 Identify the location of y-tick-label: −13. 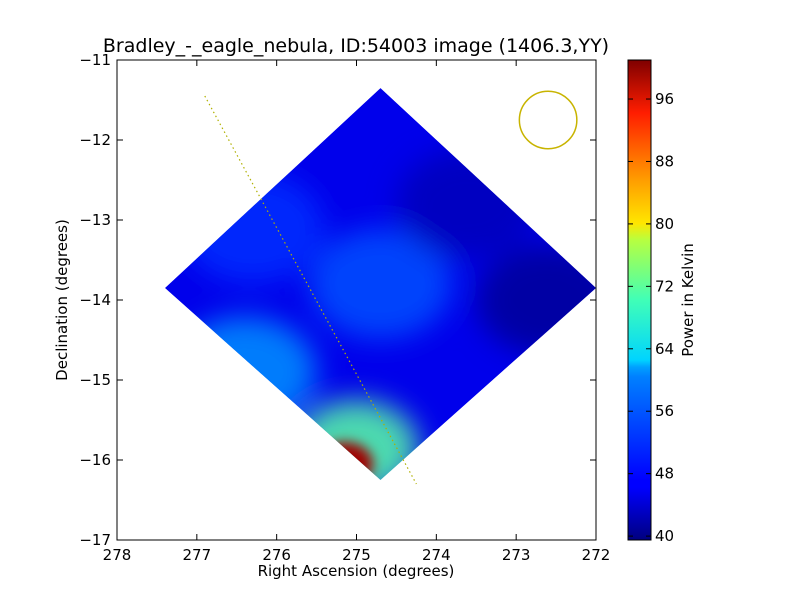
(95, 220).